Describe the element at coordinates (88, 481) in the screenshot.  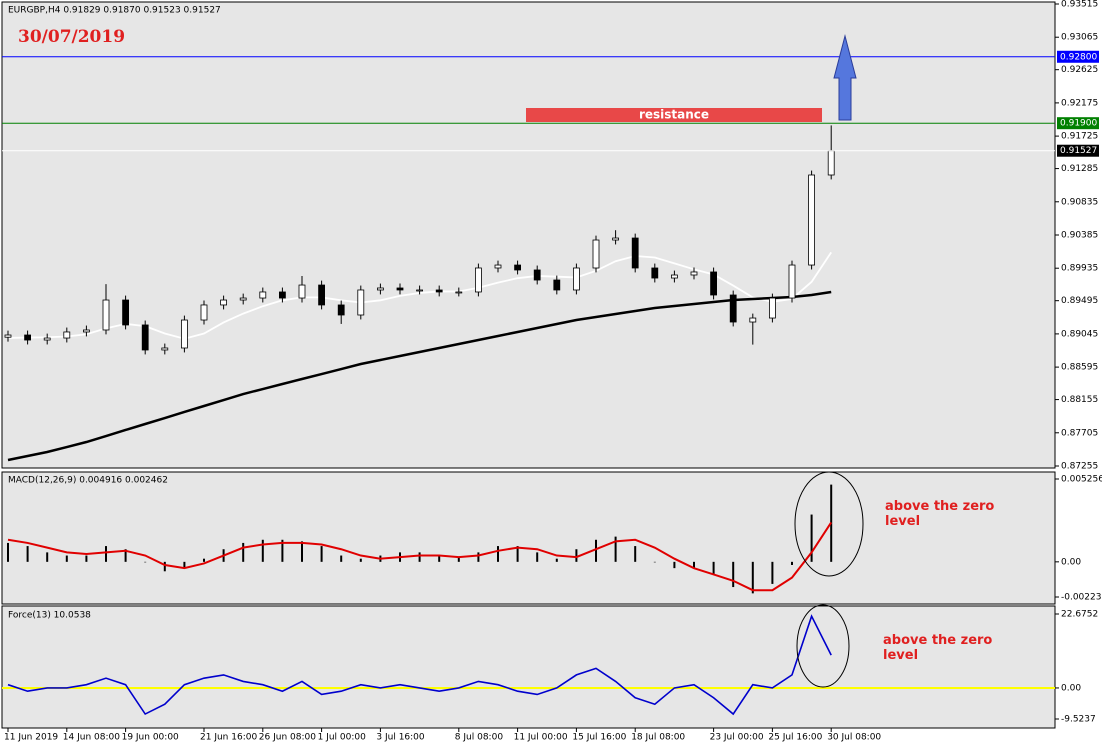
I see `indicator-header: MACD(12,26,9) 0.004916 0.002462` at that location.